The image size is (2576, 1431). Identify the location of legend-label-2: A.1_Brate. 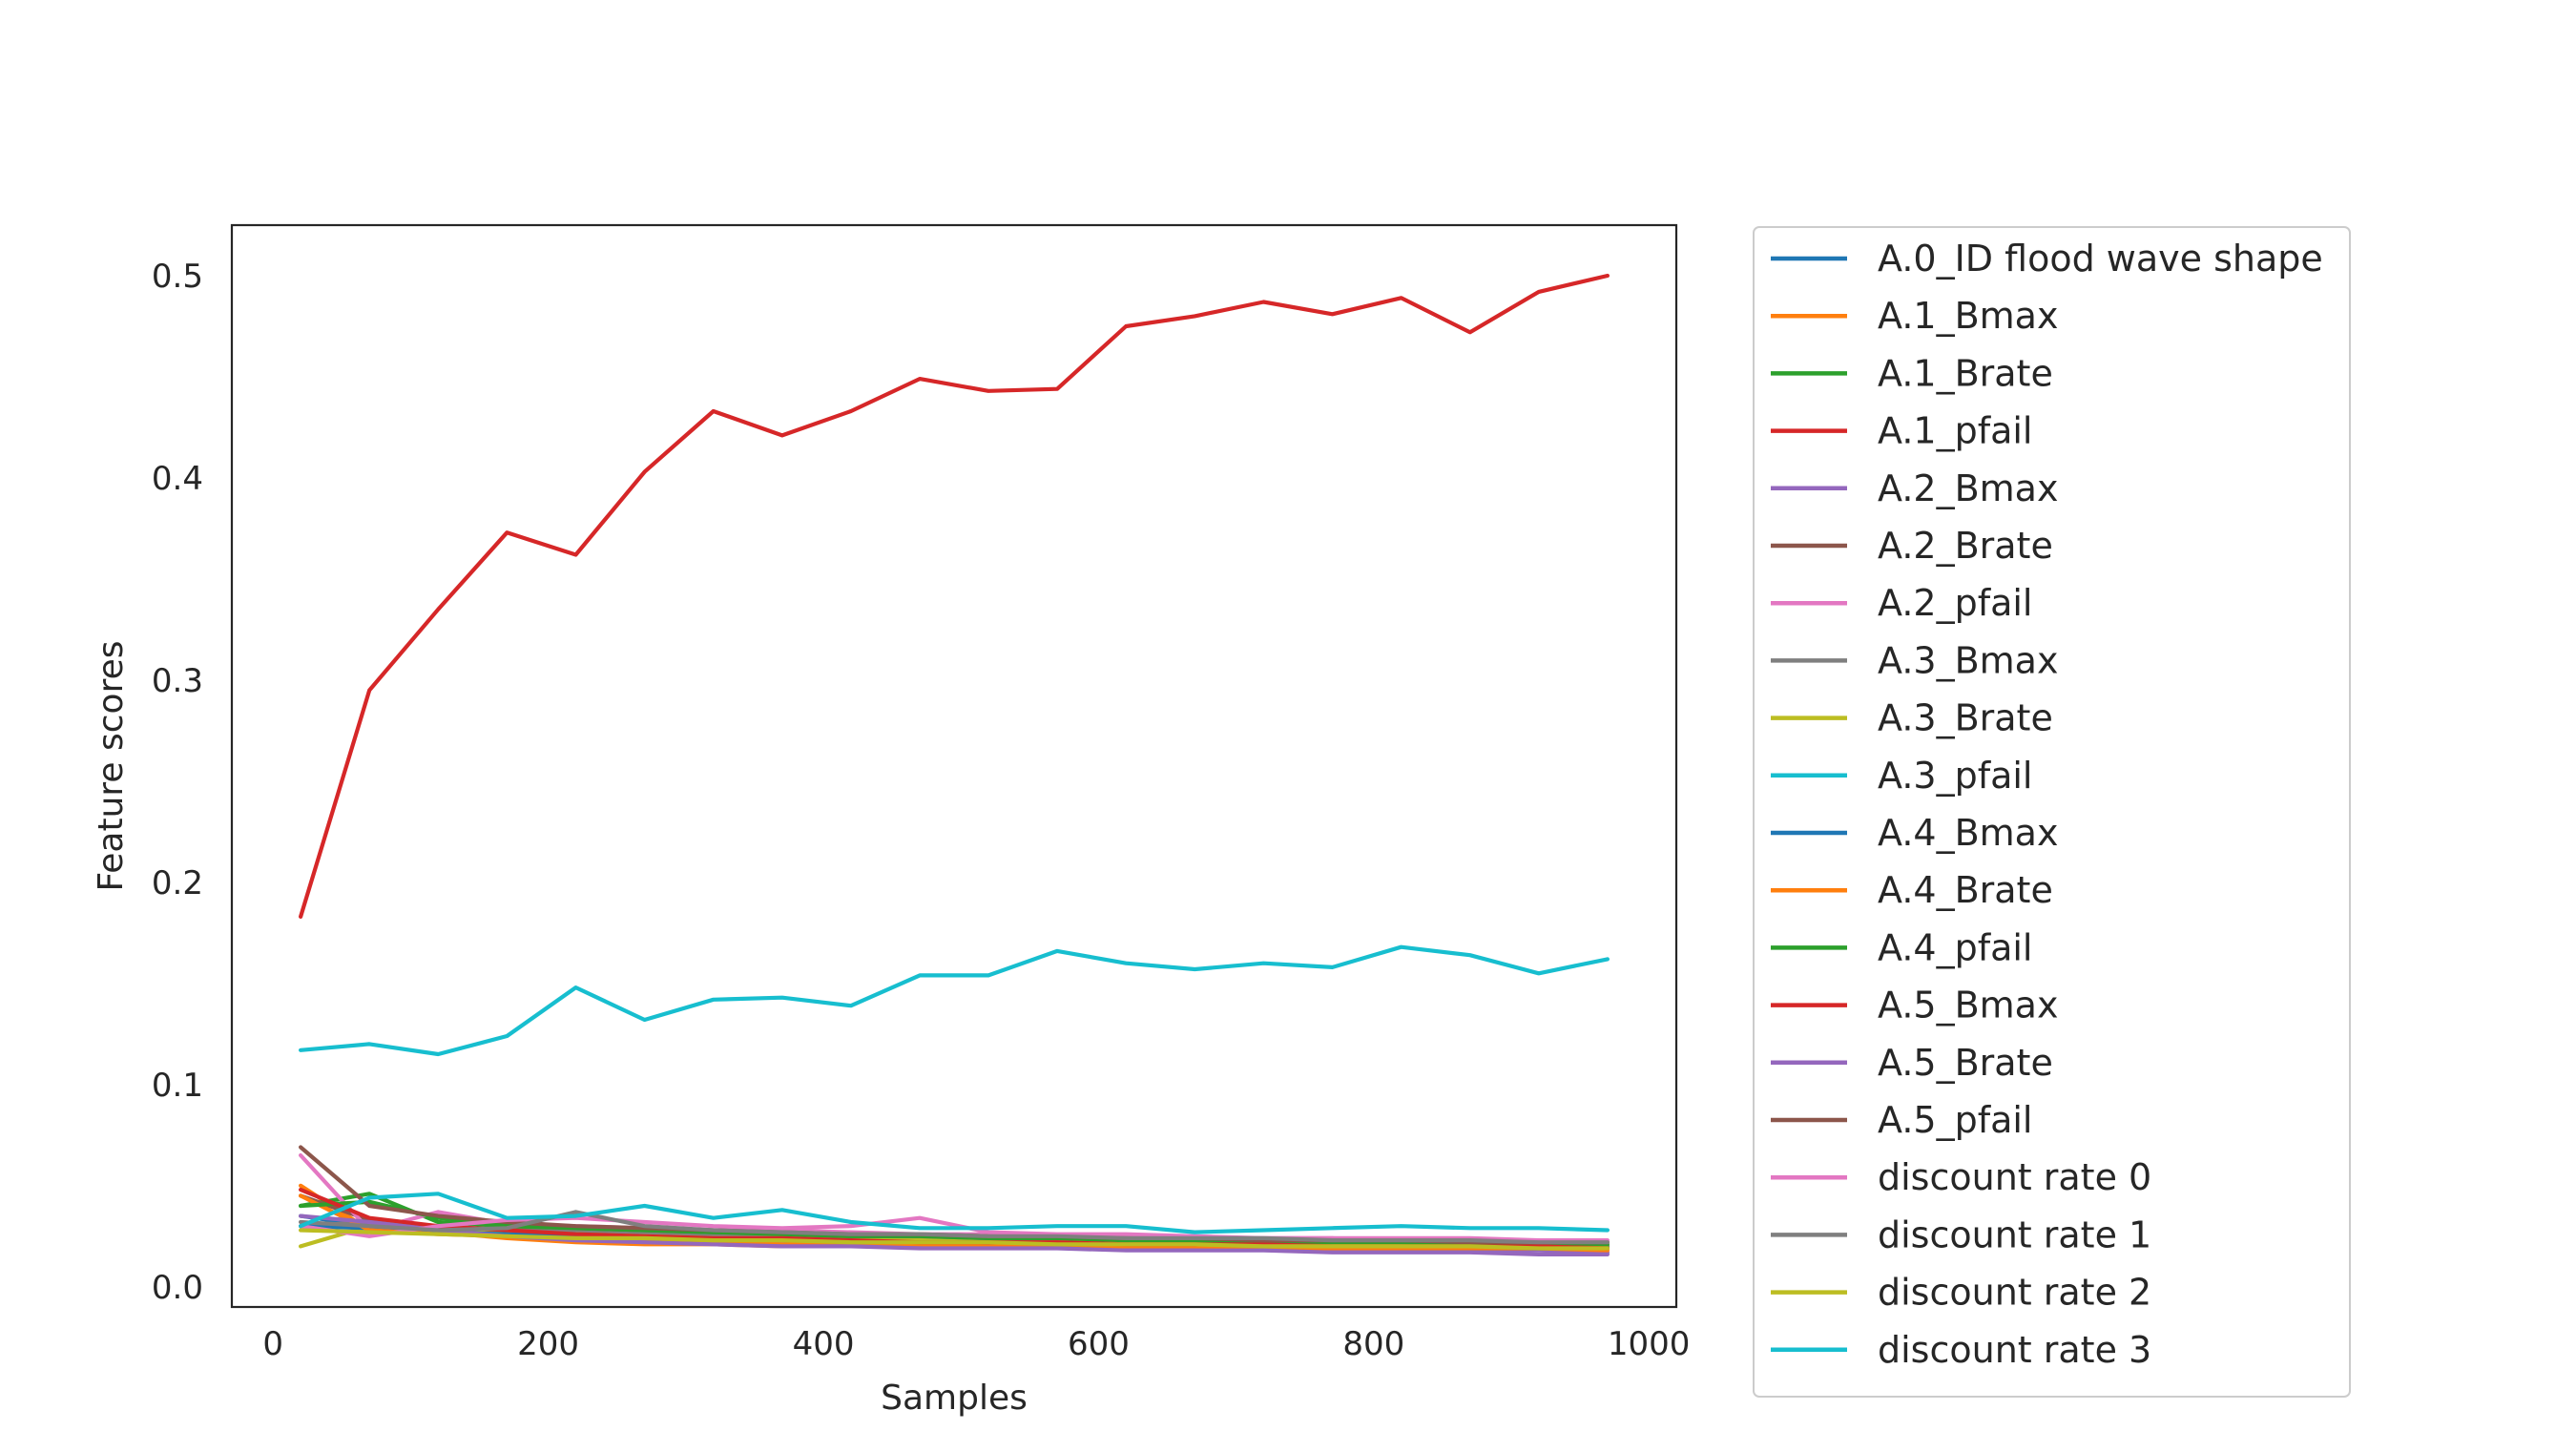
(1965, 373).